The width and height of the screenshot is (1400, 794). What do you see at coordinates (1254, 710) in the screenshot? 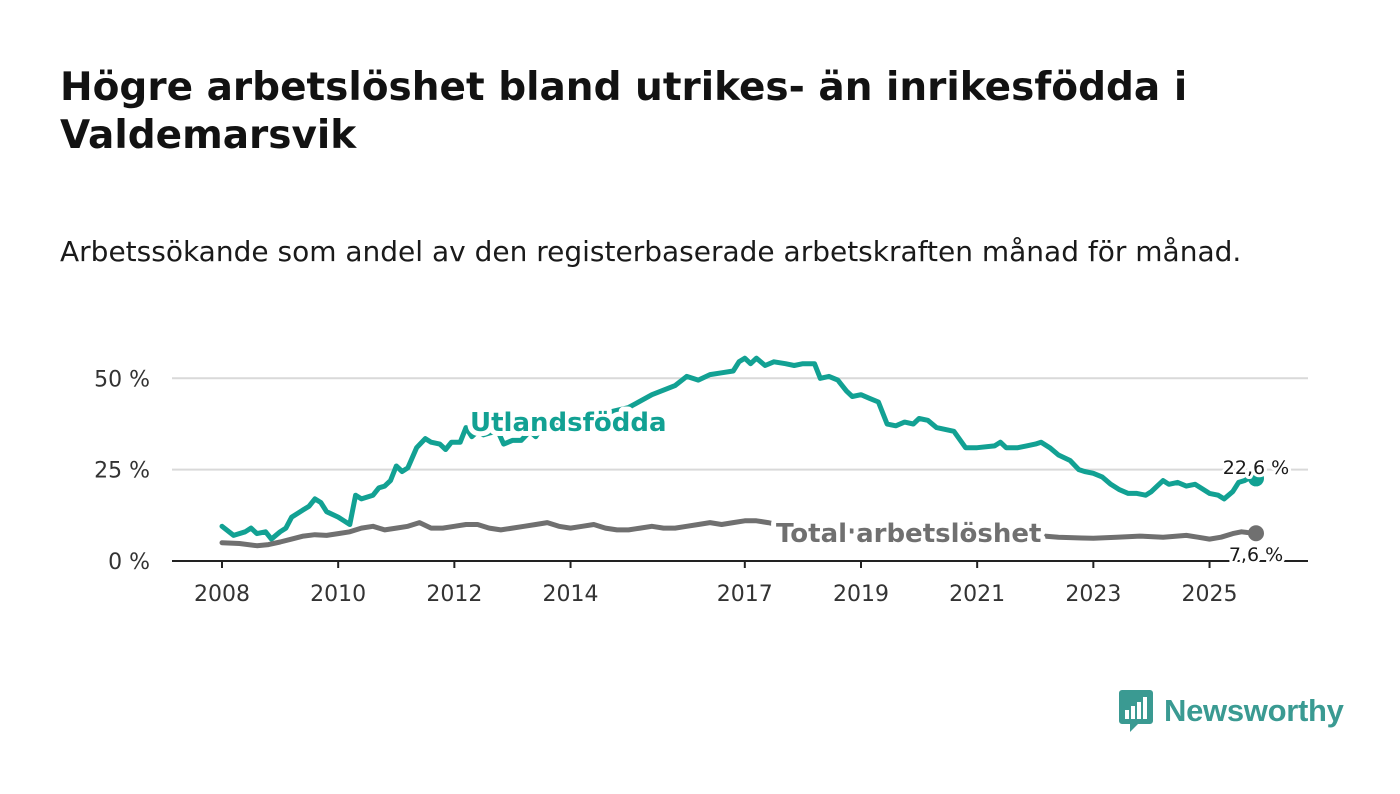
I see `brand-name: Newsworthy` at bounding box center [1254, 710].